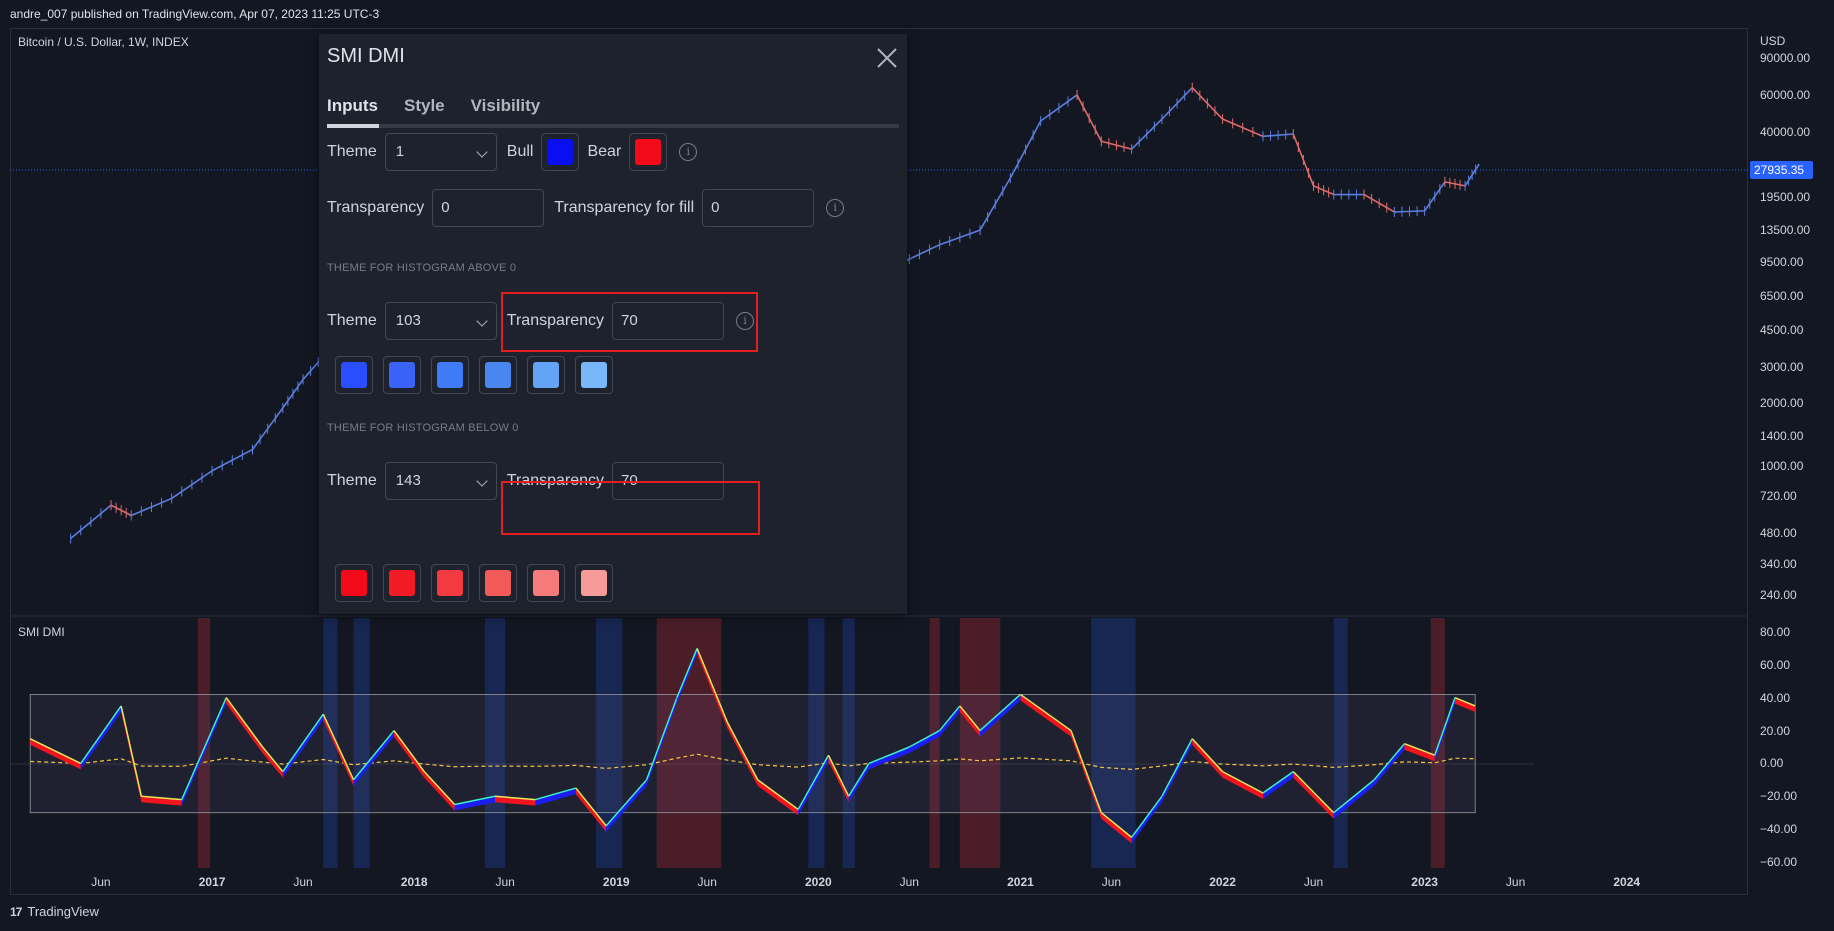 This screenshot has width=1834, height=931. What do you see at coordinates (1785, 131) in the screenshot?
I see `price-tick-label: 40000.00` at bounding box center [1785, 131].